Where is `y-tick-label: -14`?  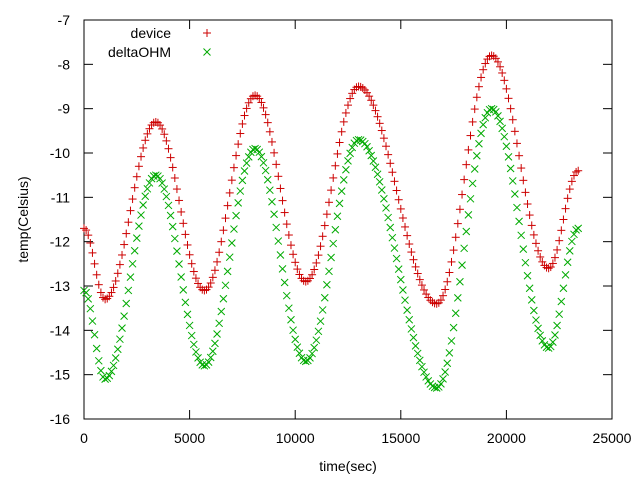
y-tick-label: -14 is located at coordinates (60, 330).